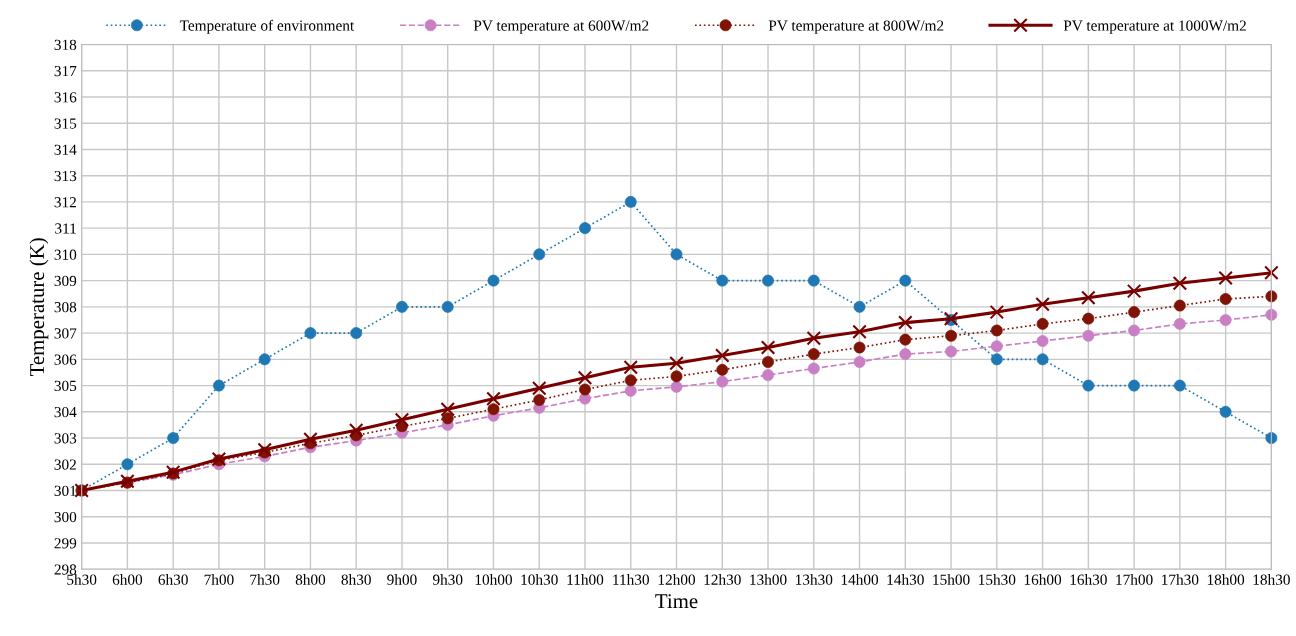 The image size is (1296, 636). I want to click on x-tick-label: 12h30, so click(722, 579).